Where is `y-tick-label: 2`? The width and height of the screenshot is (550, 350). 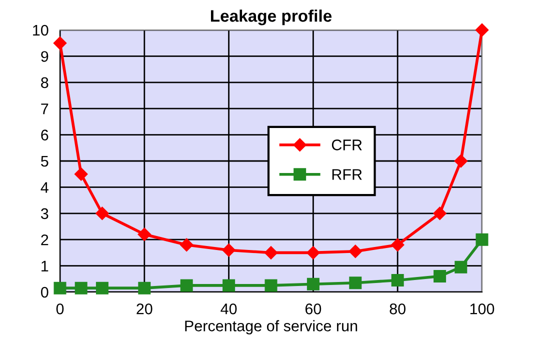
y-tick-label: 2 is located at coordinates (44, 240).